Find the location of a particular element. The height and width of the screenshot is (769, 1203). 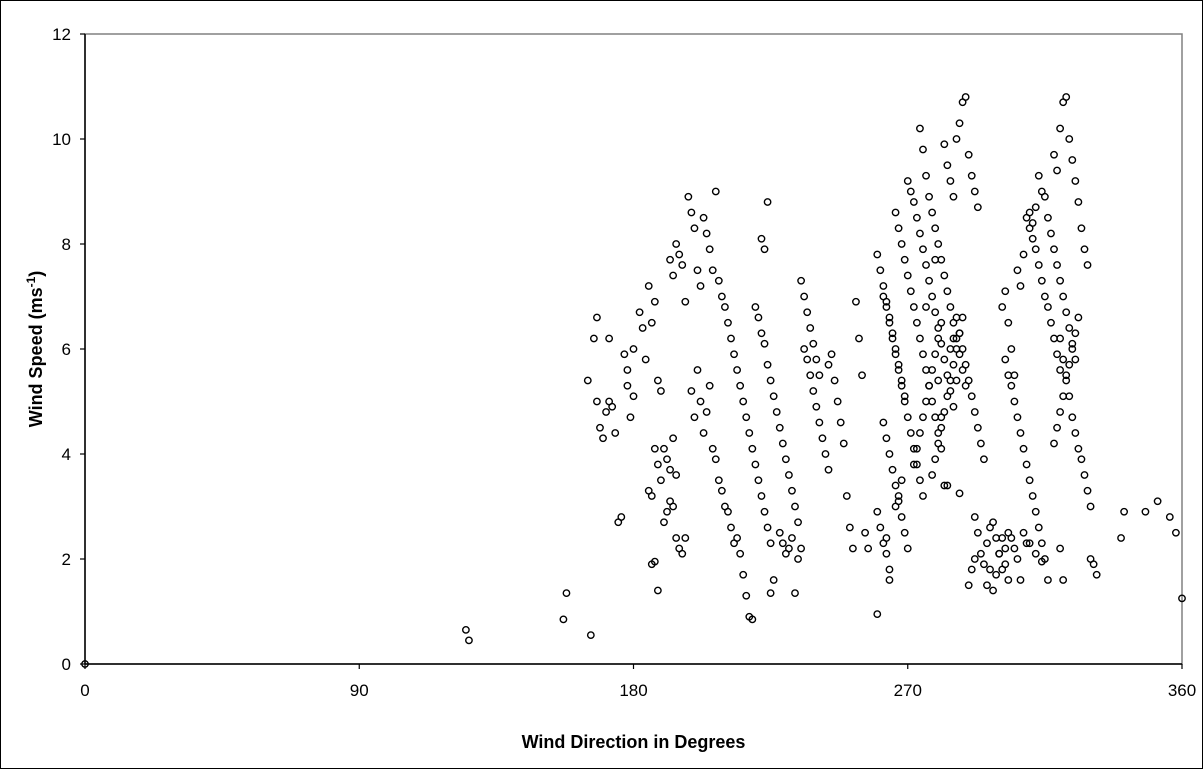

y-axis-title-close: ) is located at coordinates (36, 274).